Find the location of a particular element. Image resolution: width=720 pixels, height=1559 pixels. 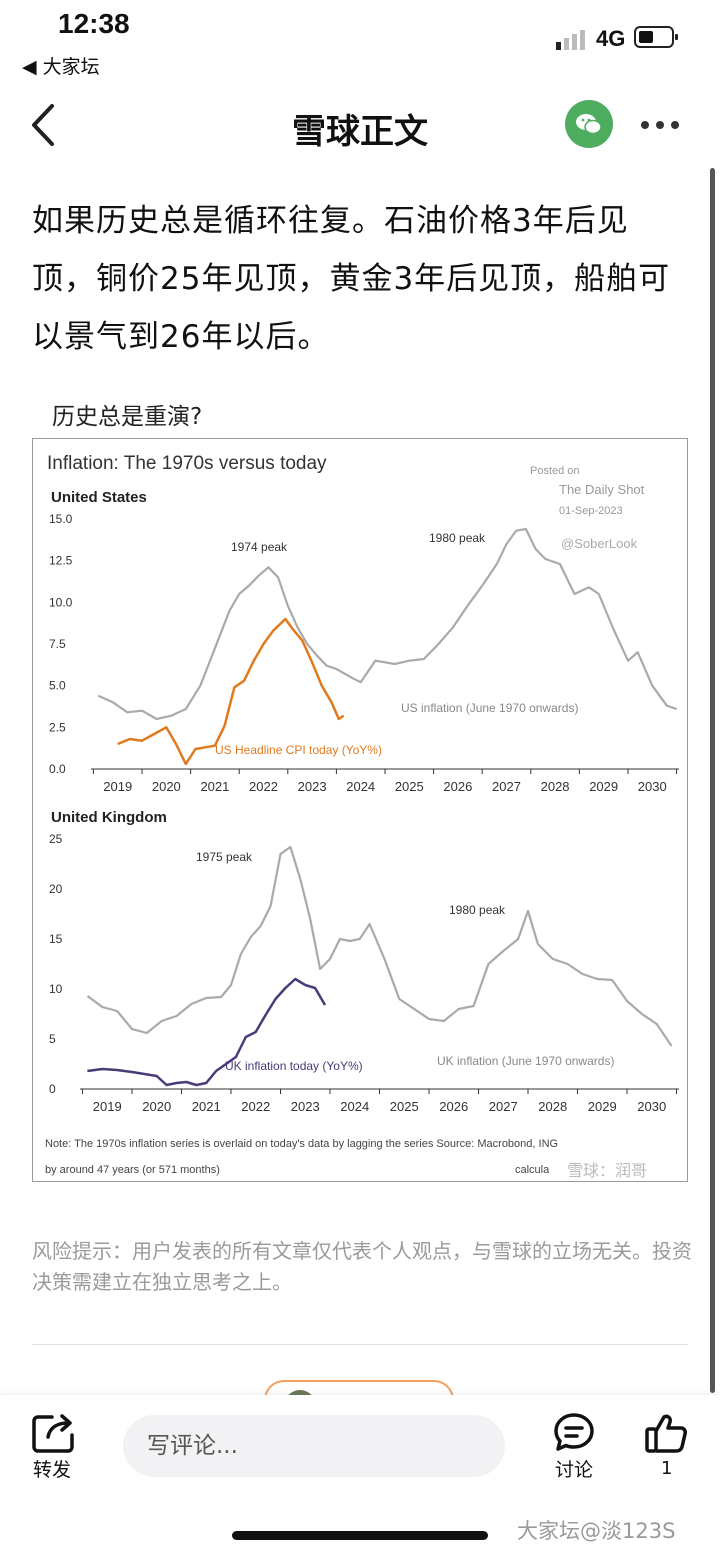

us-ytick: 15.0 is located at coordinates (61, 519).